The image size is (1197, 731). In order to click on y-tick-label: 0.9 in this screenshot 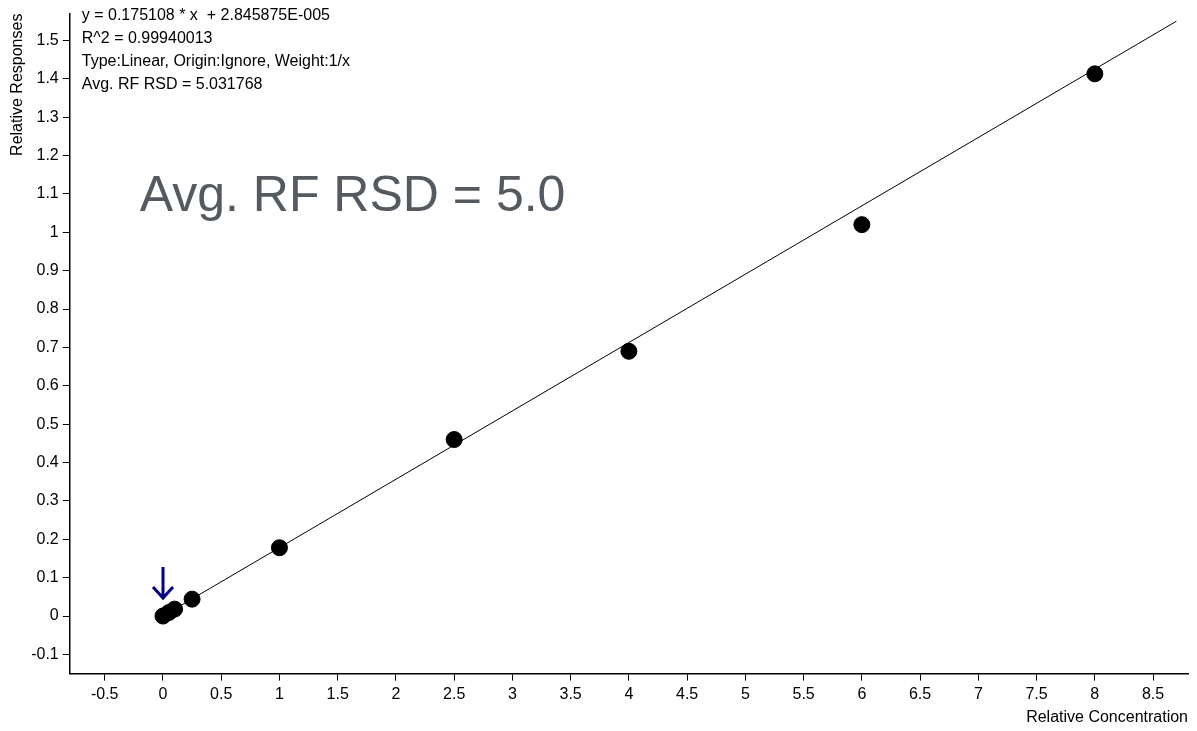, I will do `click(47, 270)`.